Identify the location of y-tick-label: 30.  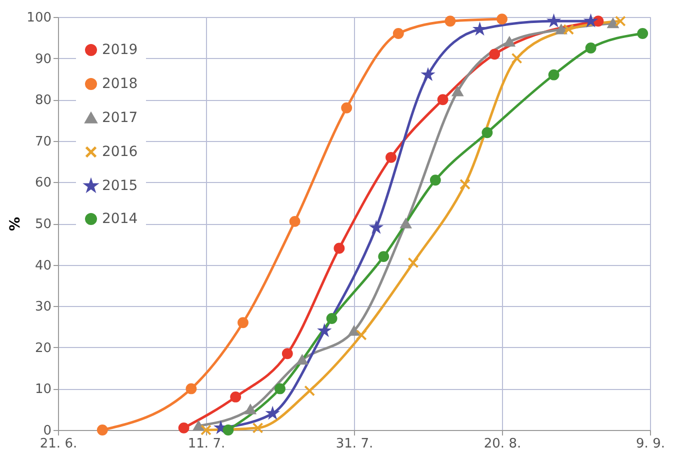
(43, 307).